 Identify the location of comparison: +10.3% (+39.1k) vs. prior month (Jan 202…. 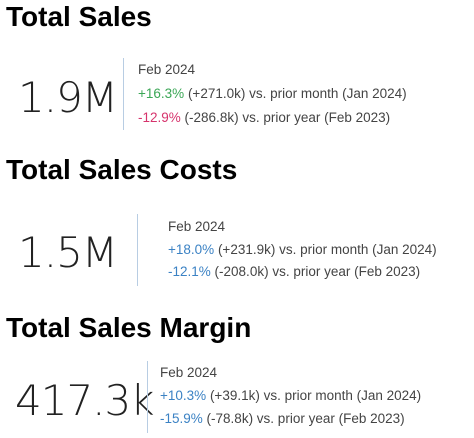
(290, 396).